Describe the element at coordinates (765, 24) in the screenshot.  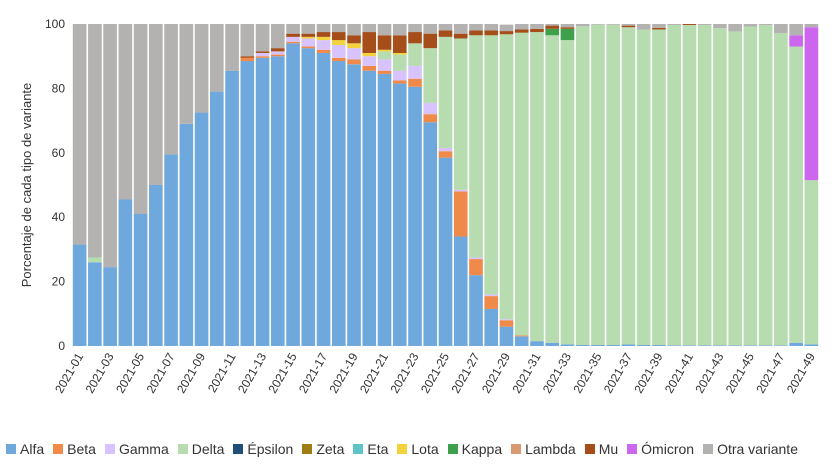
I see `bar-segment-2021-46-Otra variante` at that location.